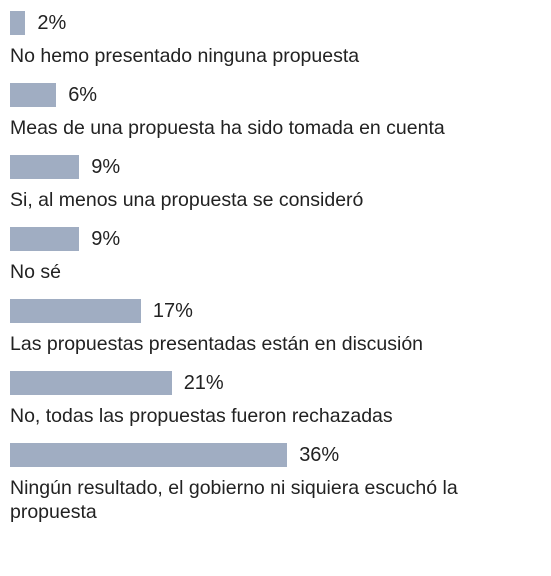 The height and width of the screenshot is (576, 551). I want to click on value-label: 6%, so click(83, 94).